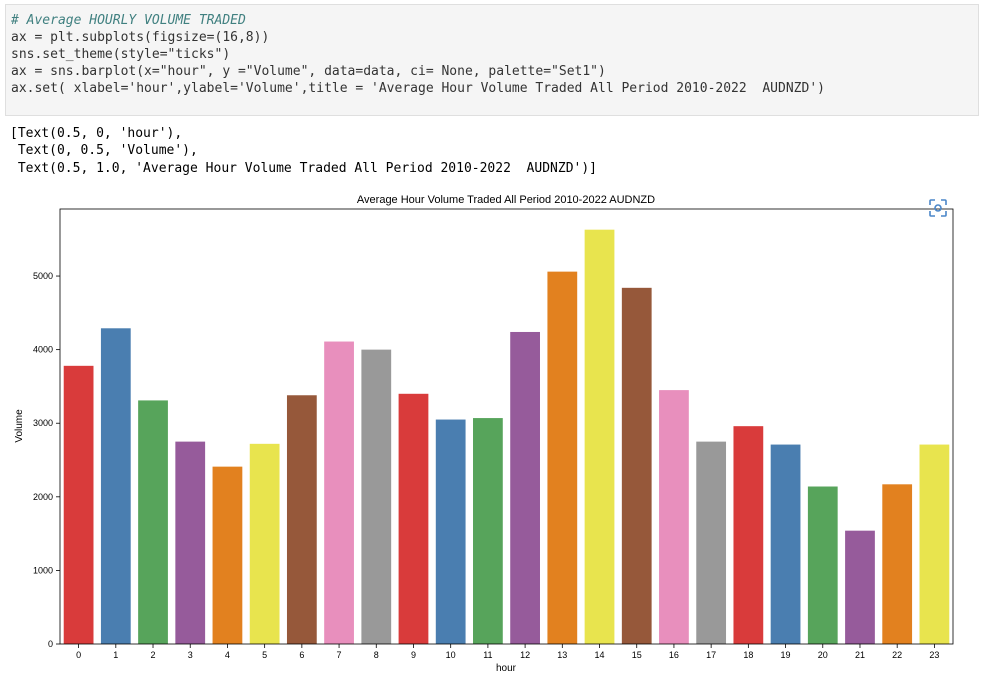 This screenshot has height=683, width=981. What do you see at coordinates (115, 655) in the screenshot?
I see `x-tick-label: 1` at bounding box center [115, 655].